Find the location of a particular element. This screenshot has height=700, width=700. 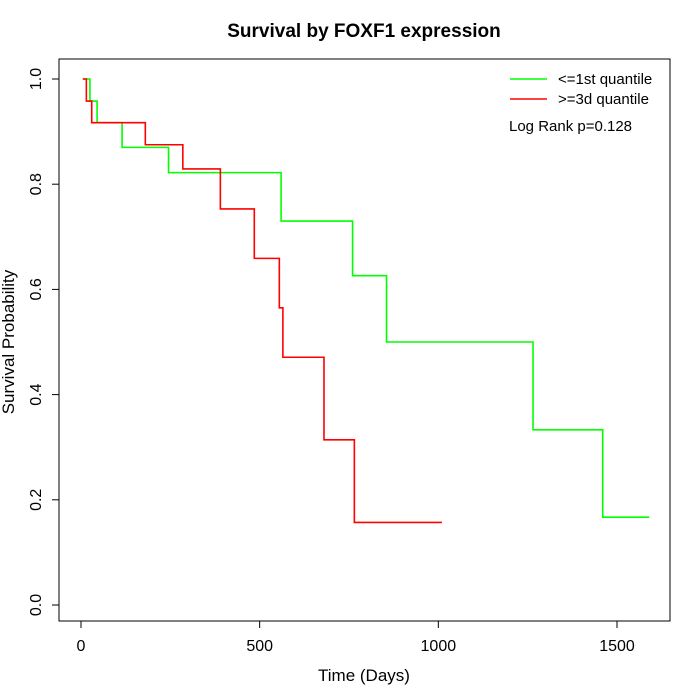

y-tick-label: 0.8 is located at coordinates (36, 184).